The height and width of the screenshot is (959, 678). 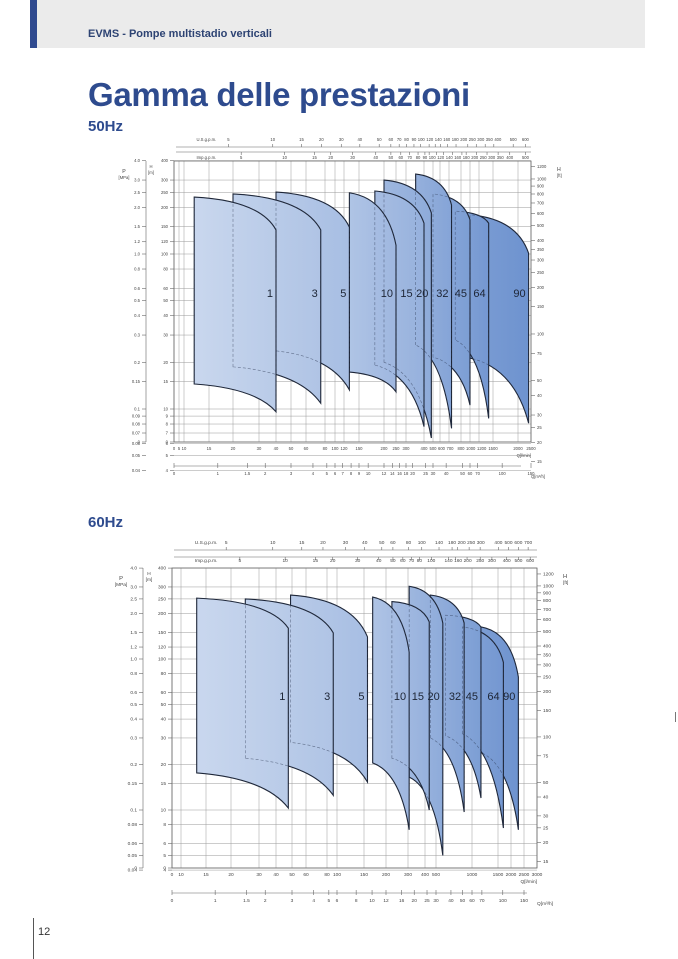 I want to click on flow-m3h-tick-label: 18, so click(x=406, y=473).